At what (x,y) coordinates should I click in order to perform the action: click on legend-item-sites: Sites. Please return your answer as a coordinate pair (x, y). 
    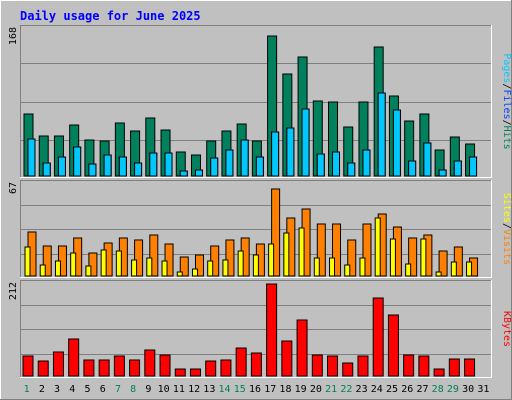
    Looking at the image, I should click on (506, 208).